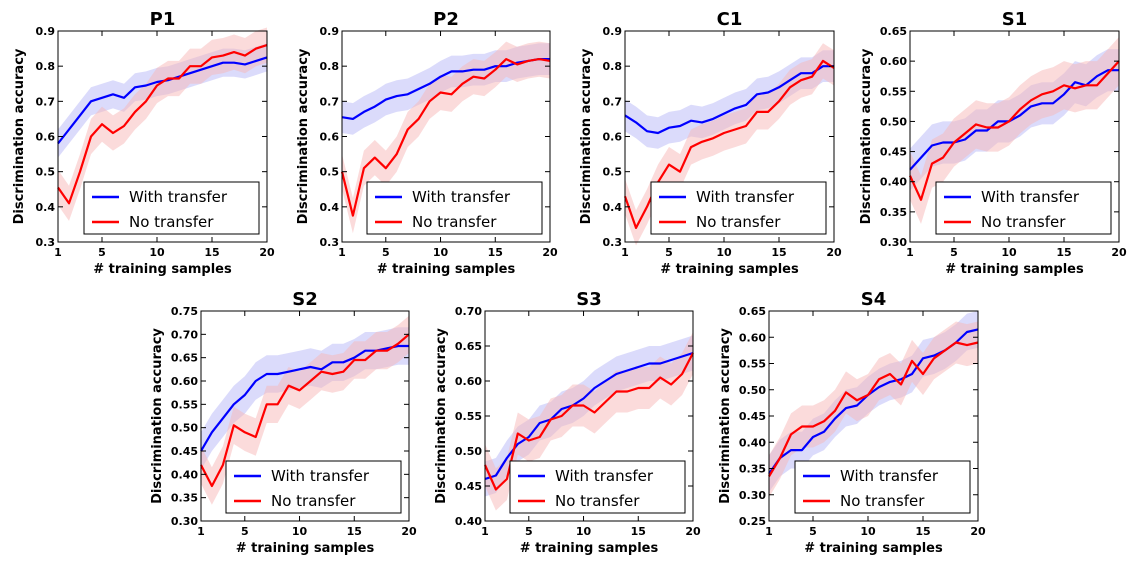  I want to click on y-tick-label: 0.70, so click(468, 311).